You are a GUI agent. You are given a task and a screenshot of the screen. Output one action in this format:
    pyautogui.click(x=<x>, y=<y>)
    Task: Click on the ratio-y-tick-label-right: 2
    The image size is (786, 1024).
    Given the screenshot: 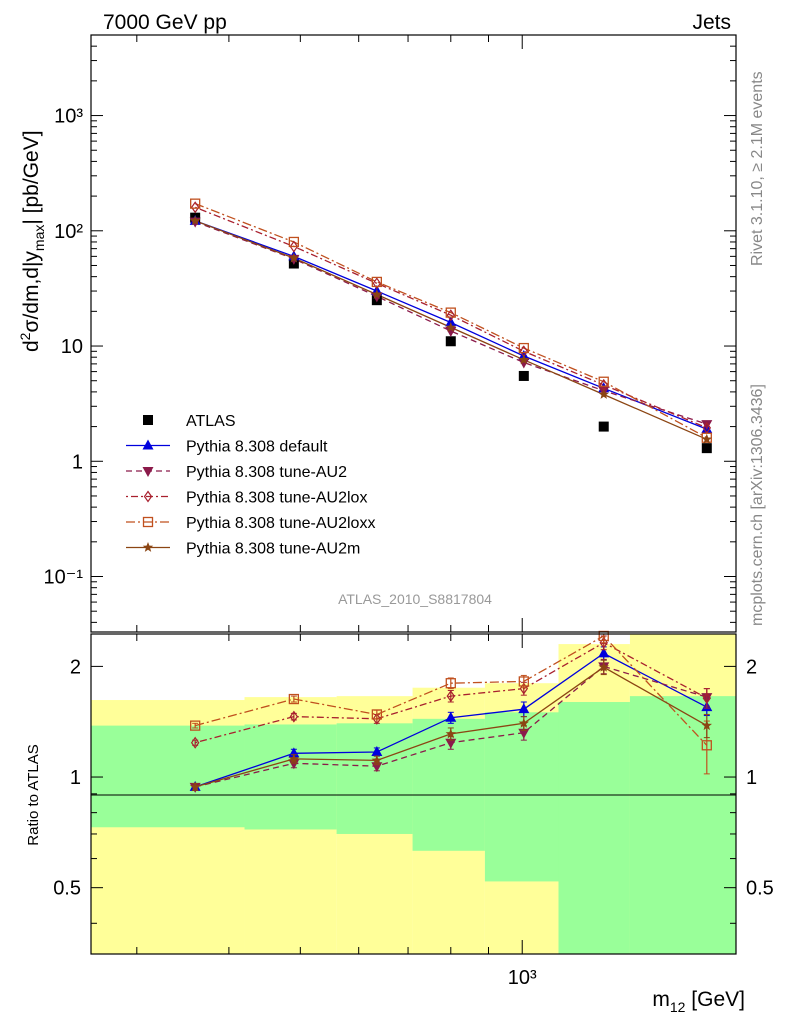 What is the action you would take?
    pyautogui.click(x=751, y=667)
    